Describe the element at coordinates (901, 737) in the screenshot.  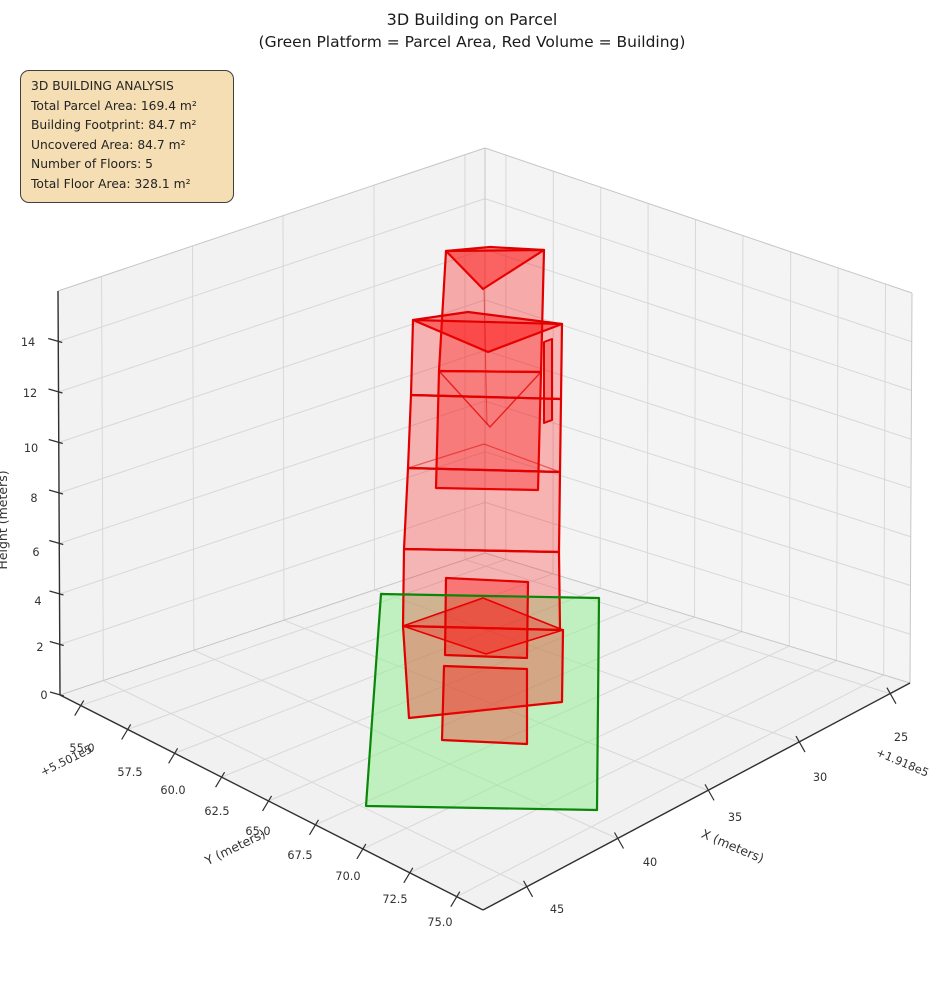
I see `x-tick-label: 25` at that location.